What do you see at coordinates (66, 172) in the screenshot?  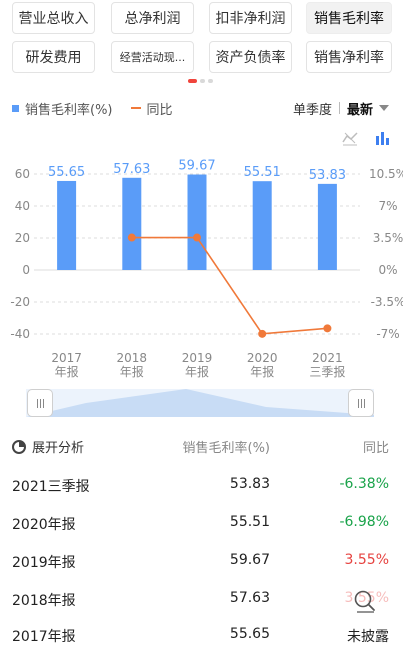 I see `data-label: 55.65` at bounding box center [66, 172].